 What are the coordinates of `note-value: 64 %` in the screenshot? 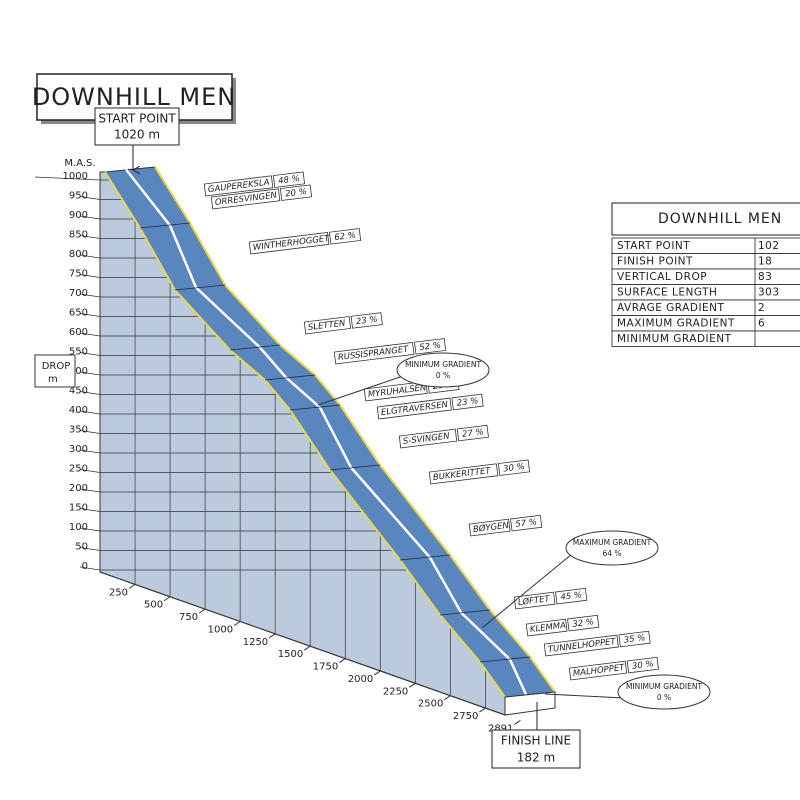 It's located at (611, 553).